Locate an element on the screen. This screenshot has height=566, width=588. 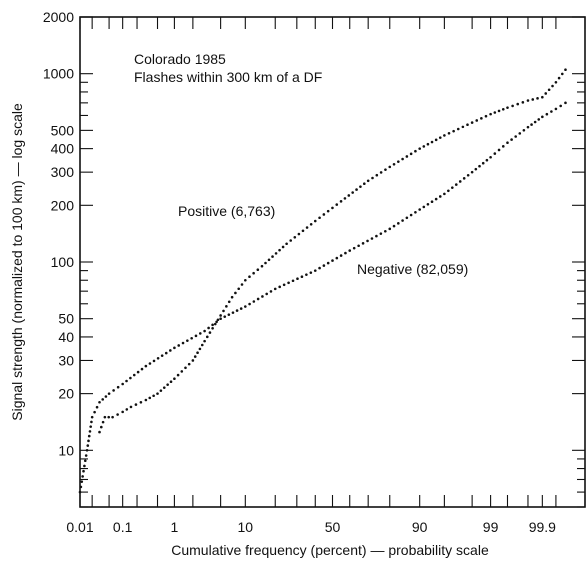
annotation-line-2: Flashes within 300 km of a DF is located at coordinates (228, 77).